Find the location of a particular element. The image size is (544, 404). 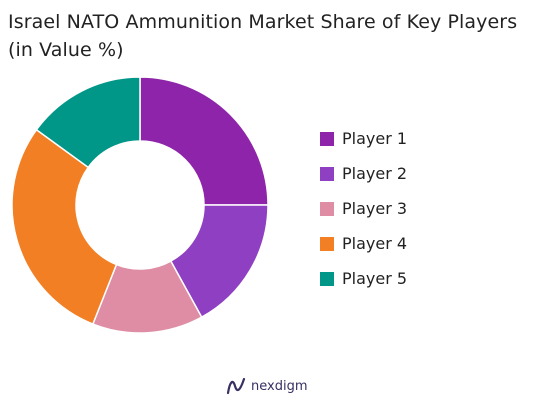

legend-label: Player 5 is located at coordinates (375, 278).